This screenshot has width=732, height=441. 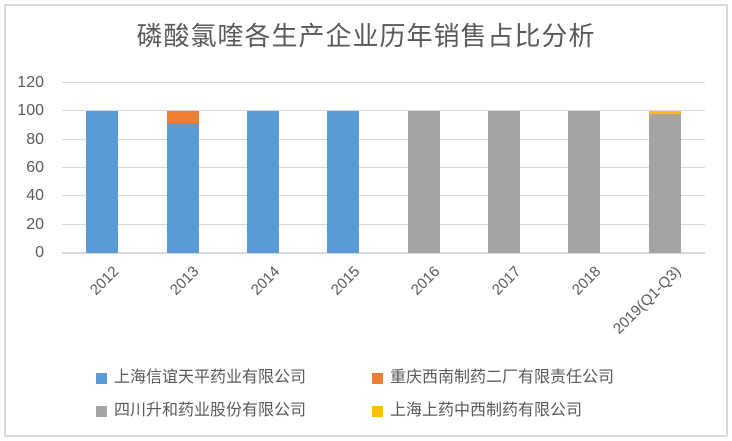 What do you see at coordinates (506, 281) in the screenshot?
I see `x-tick-label: 2017` at bounding box center [506, 281].